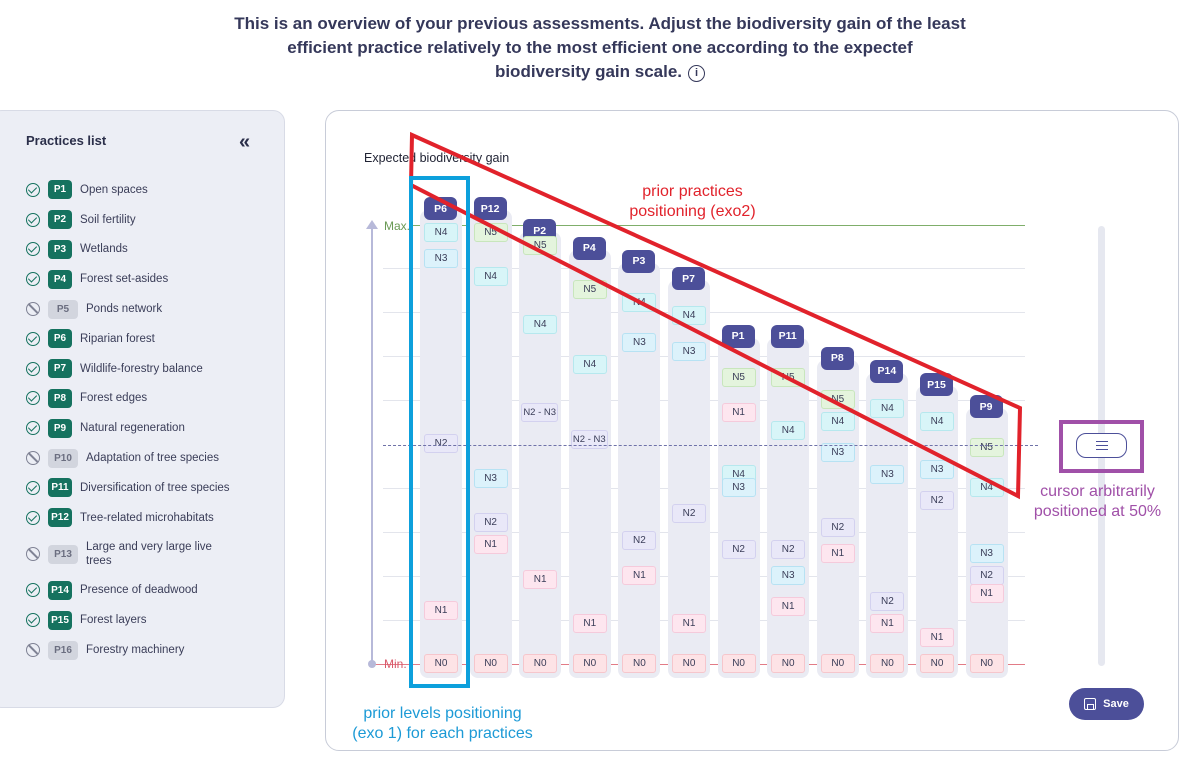 The height and width of the screenshot is (768, 1199). Describe the element at coordinates (151, 488) in the screenshot. I see `practice-item-p11: P11 Diversification of tree species` at that location.